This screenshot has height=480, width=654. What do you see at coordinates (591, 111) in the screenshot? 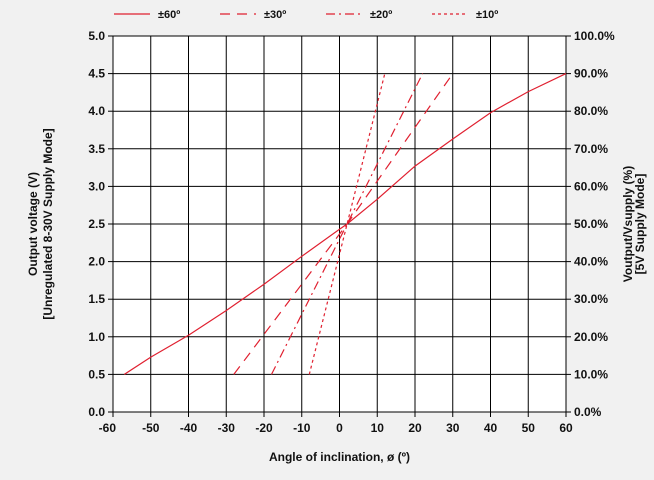
I see `y-tick-label-right: 80.0%` at bounding box center [591, 111].